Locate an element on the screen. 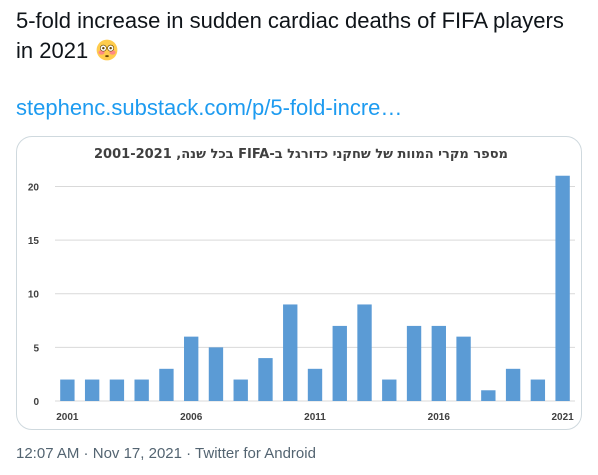 The width and height of the screenshot is (598, 475). bar-2006 is located at coordinates (191, 368).